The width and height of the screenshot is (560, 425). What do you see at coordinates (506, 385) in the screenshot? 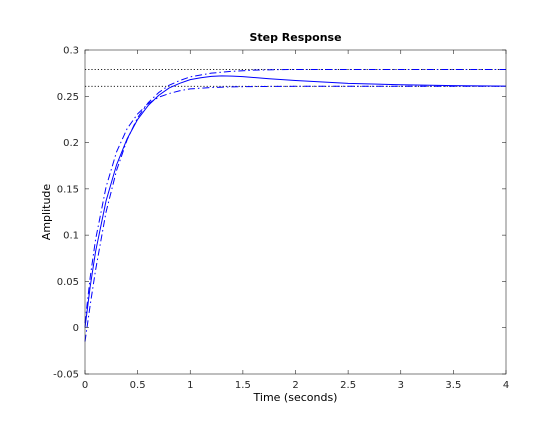
I see `x-tick-label: 4` at bounding box center [506, 385].